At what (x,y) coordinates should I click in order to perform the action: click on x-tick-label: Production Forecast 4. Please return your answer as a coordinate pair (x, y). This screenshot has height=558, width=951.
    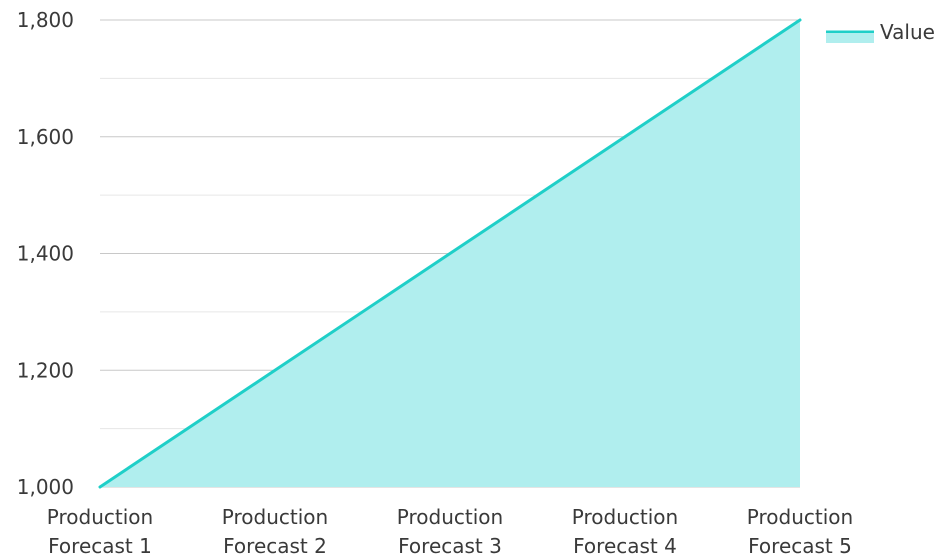
    Looking at the image, I should click on (625, 531).